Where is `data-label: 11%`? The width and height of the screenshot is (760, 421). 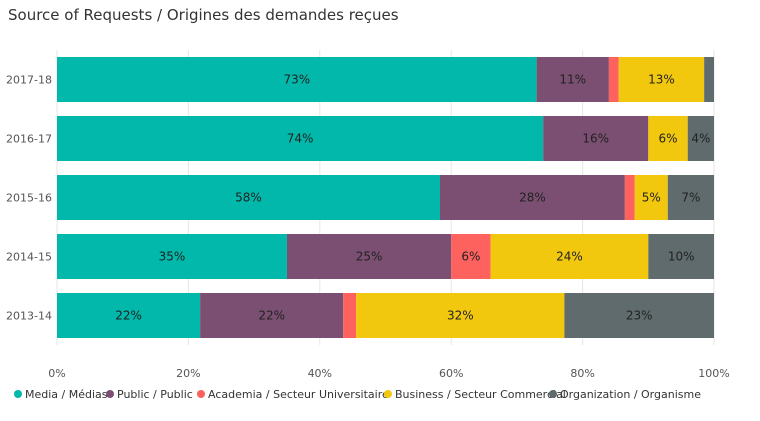
data-label: 11% is located at coordinates (572, 80).